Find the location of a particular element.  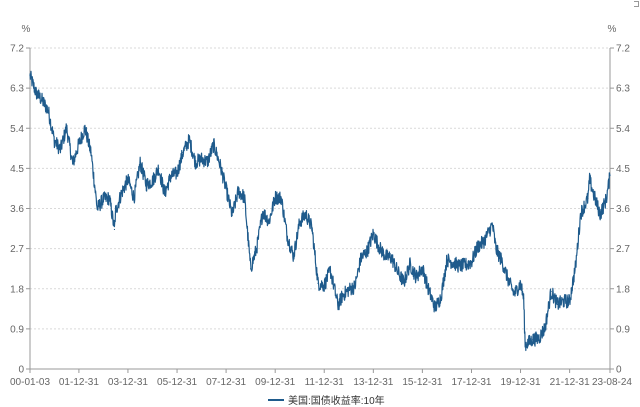

y-tick-label-left: 0.9 is located at coordinates (17, 329).